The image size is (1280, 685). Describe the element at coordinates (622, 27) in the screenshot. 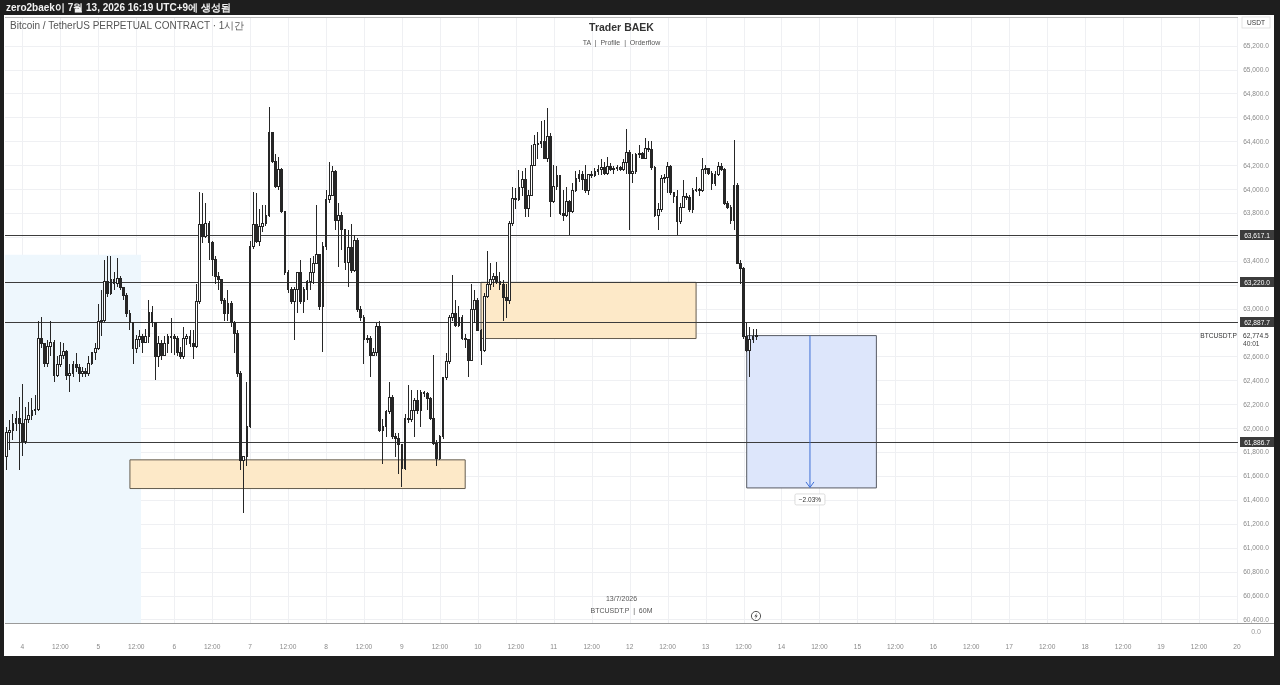

I see `chart-title: Trader BAEK` at that location.